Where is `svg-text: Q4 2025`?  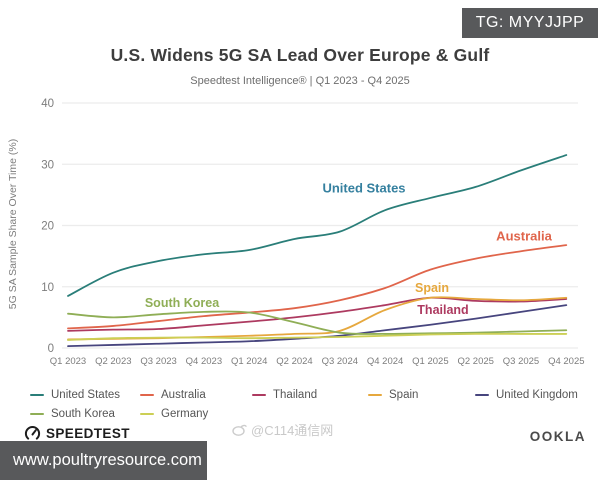
svg-text: Q4 2025 is located at coordinates (566, 361).